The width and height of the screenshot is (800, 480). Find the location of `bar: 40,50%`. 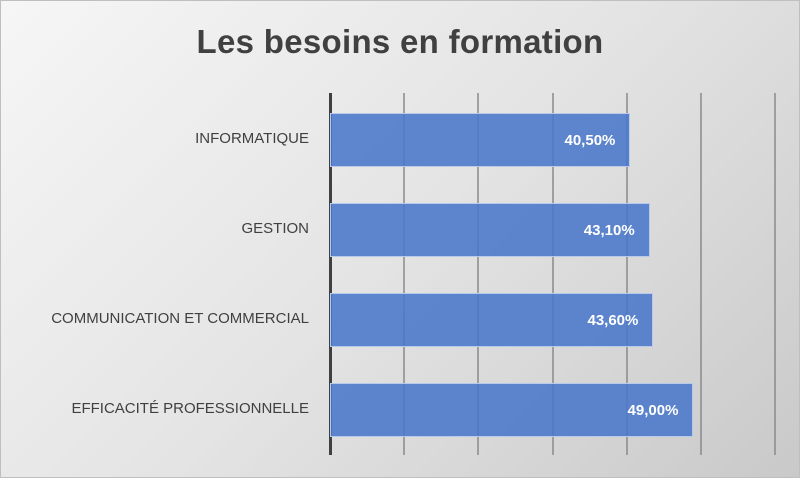

bar: 40,50% is located at coordinates (480, 140).